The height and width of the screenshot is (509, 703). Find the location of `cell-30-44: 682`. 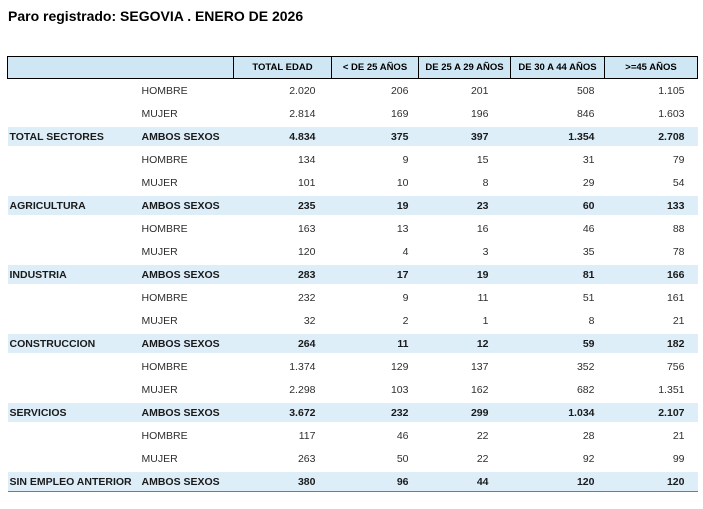

cell-30-44: 682 is located at coordinates (585, 389).